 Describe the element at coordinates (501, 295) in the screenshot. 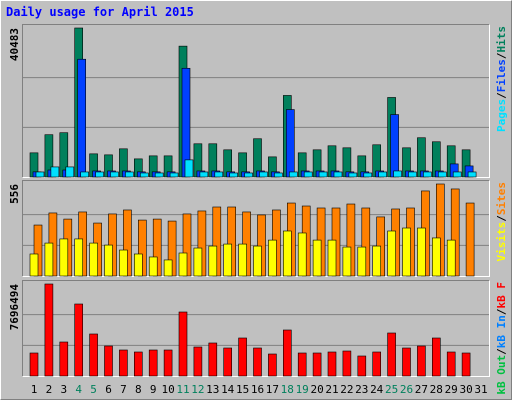

I see `legend-entry: kB F` at that location.